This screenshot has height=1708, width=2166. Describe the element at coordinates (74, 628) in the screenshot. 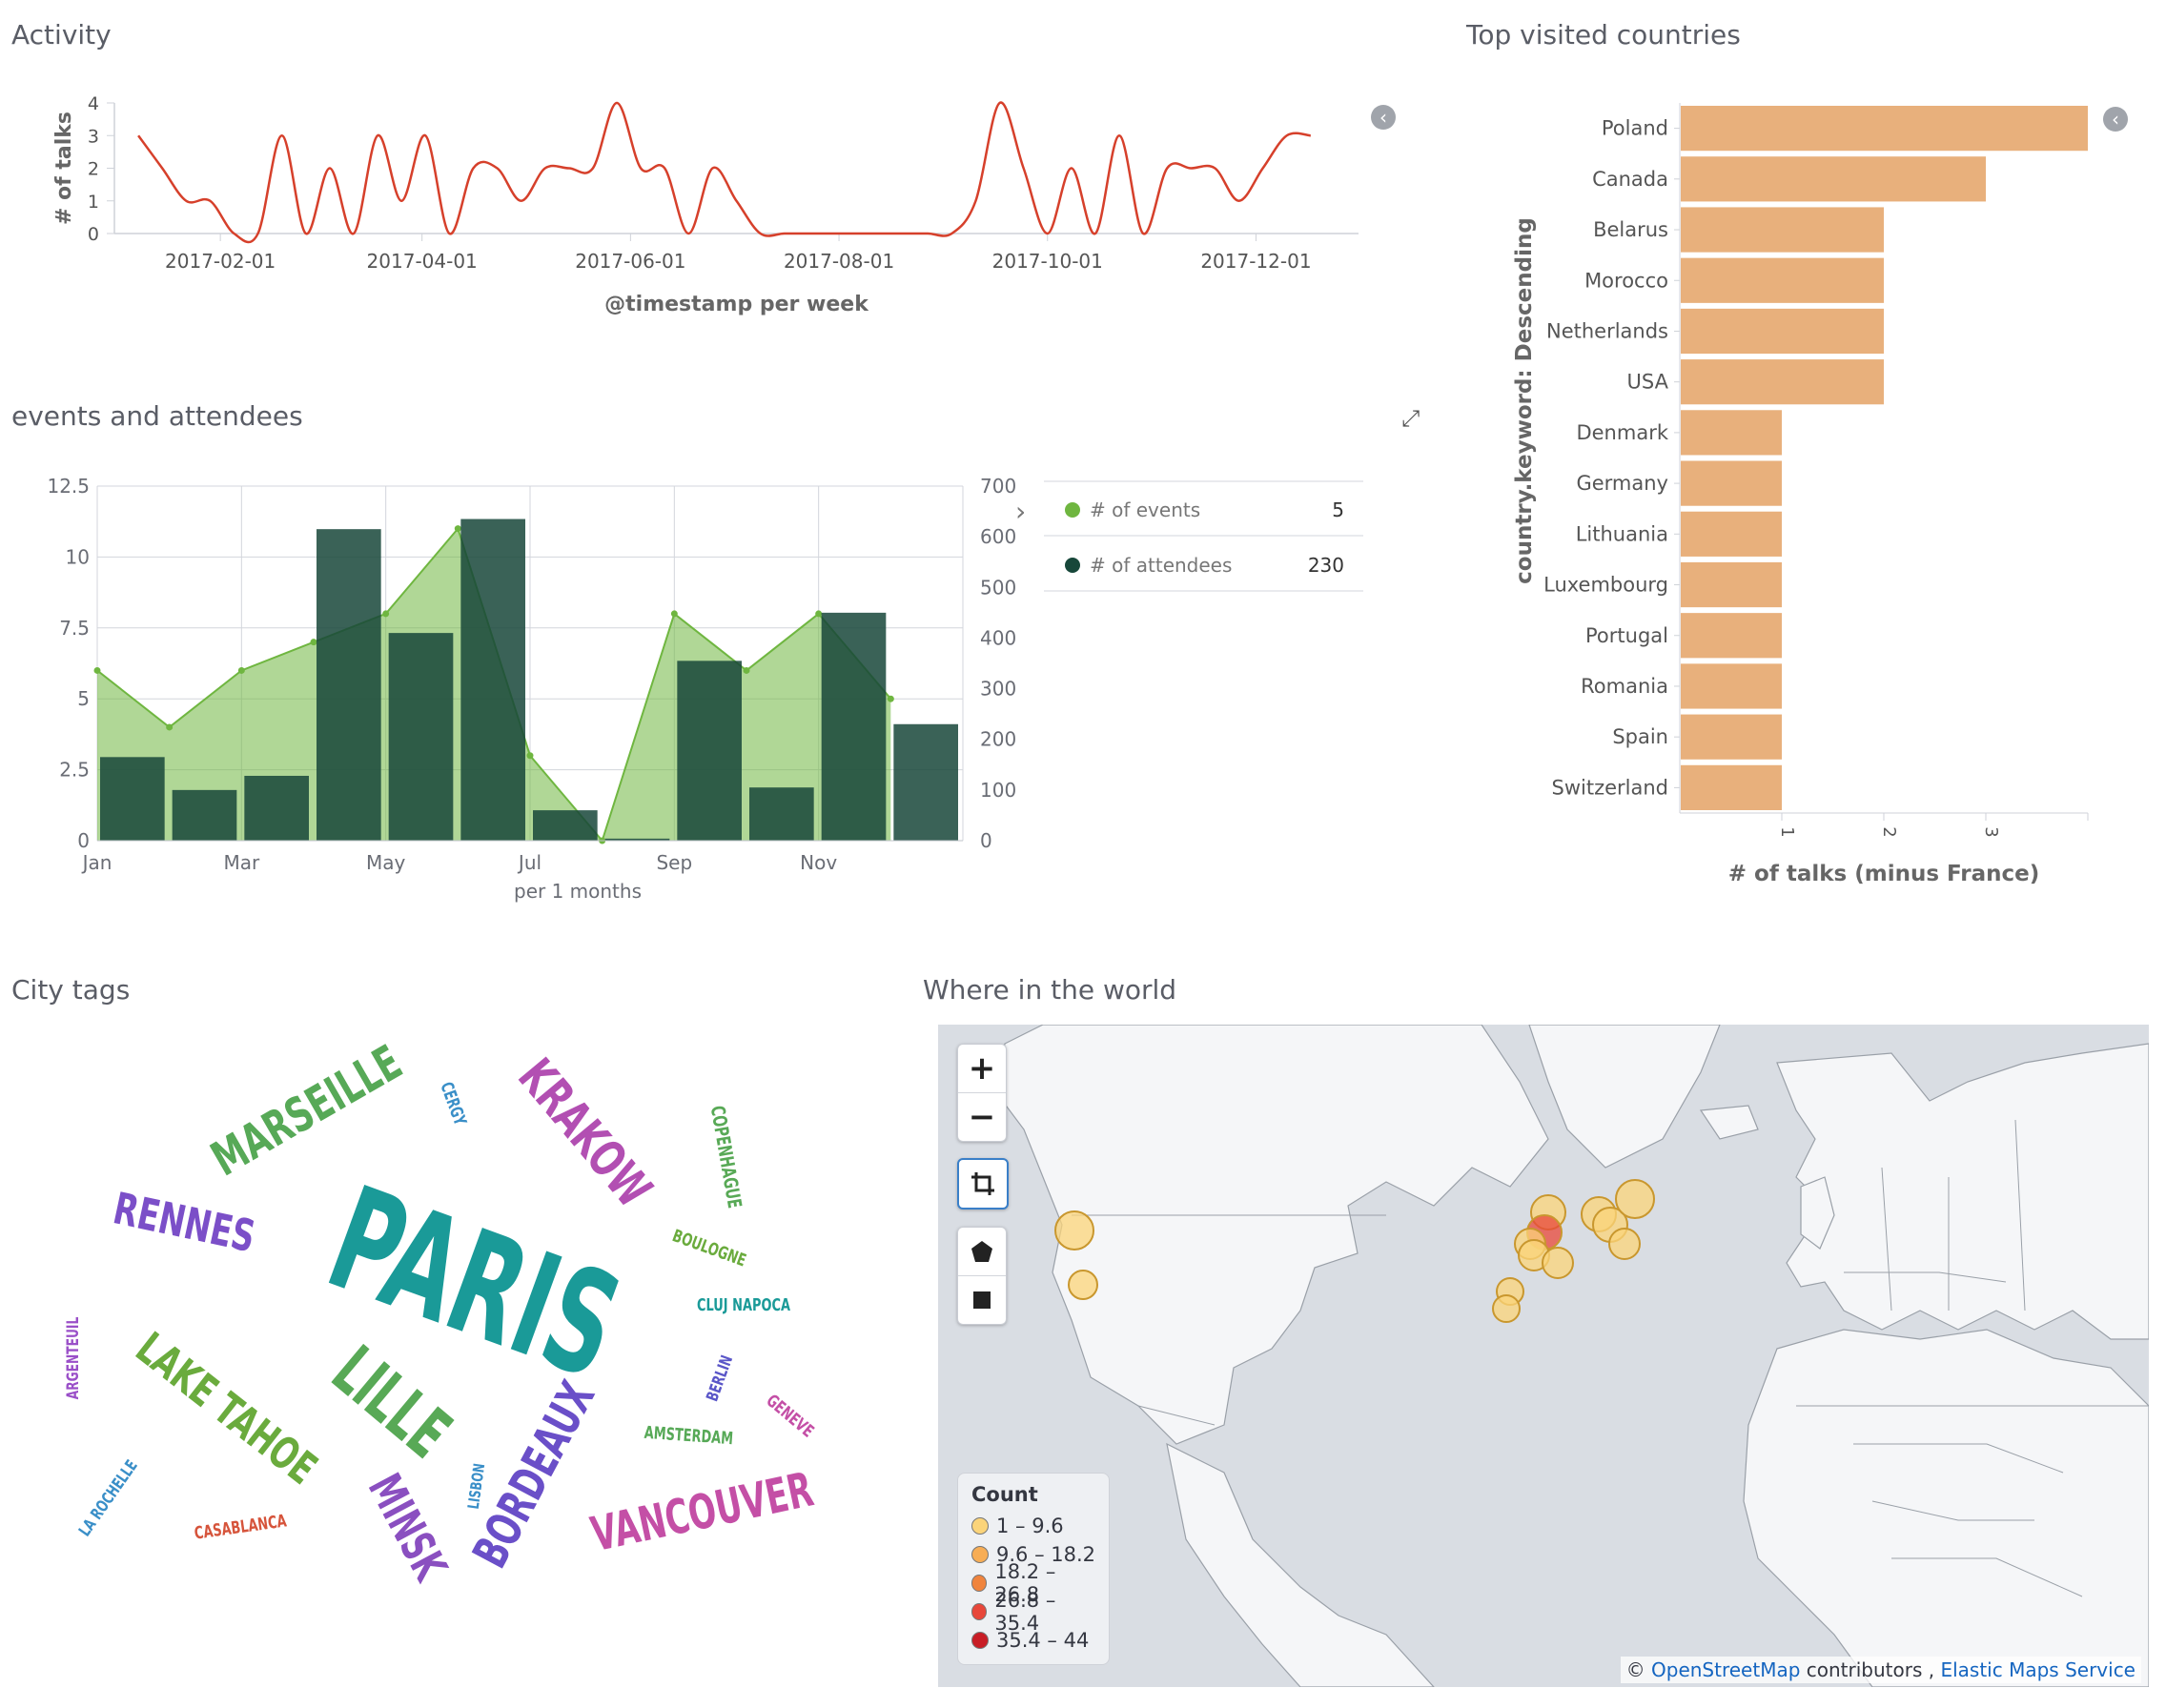

I see `events-y-tick-left: 7.5` at that location.